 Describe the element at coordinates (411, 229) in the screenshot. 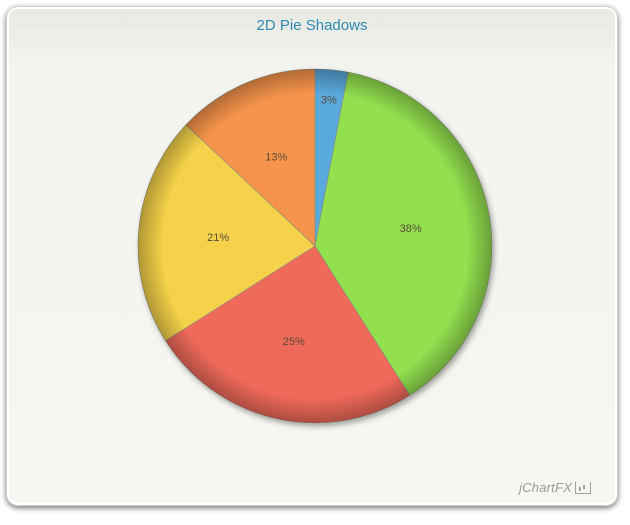

I see `slice-label-1: 38%` at that location.